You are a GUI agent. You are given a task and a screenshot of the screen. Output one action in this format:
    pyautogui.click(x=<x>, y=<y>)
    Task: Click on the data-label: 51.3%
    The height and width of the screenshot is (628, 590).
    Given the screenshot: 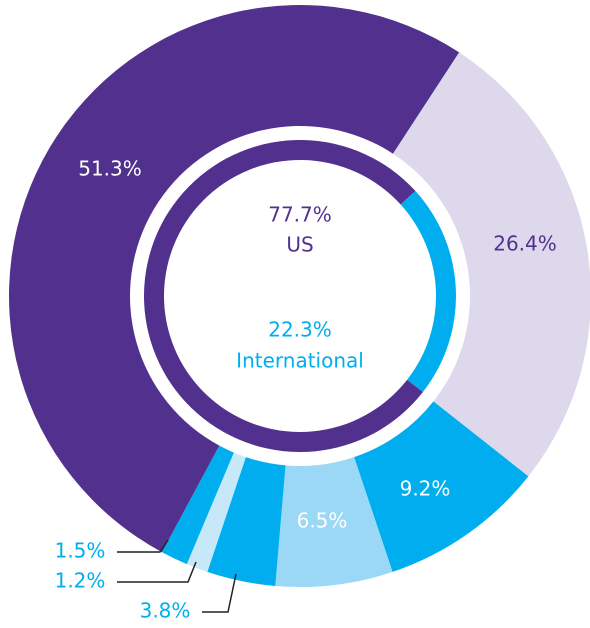 What is the action you would take?
    pyautogui.click(x=110, y=169)
    